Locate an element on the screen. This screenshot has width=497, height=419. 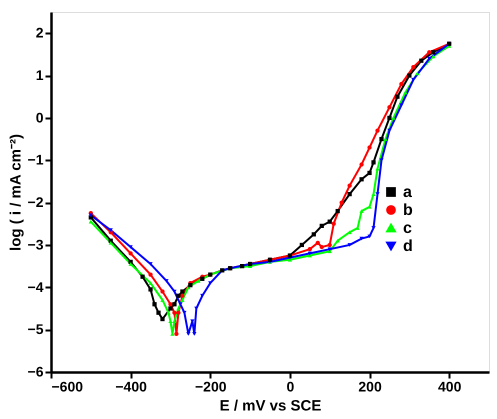
y-tick-label: 2 is located at coordinates (40, 32).